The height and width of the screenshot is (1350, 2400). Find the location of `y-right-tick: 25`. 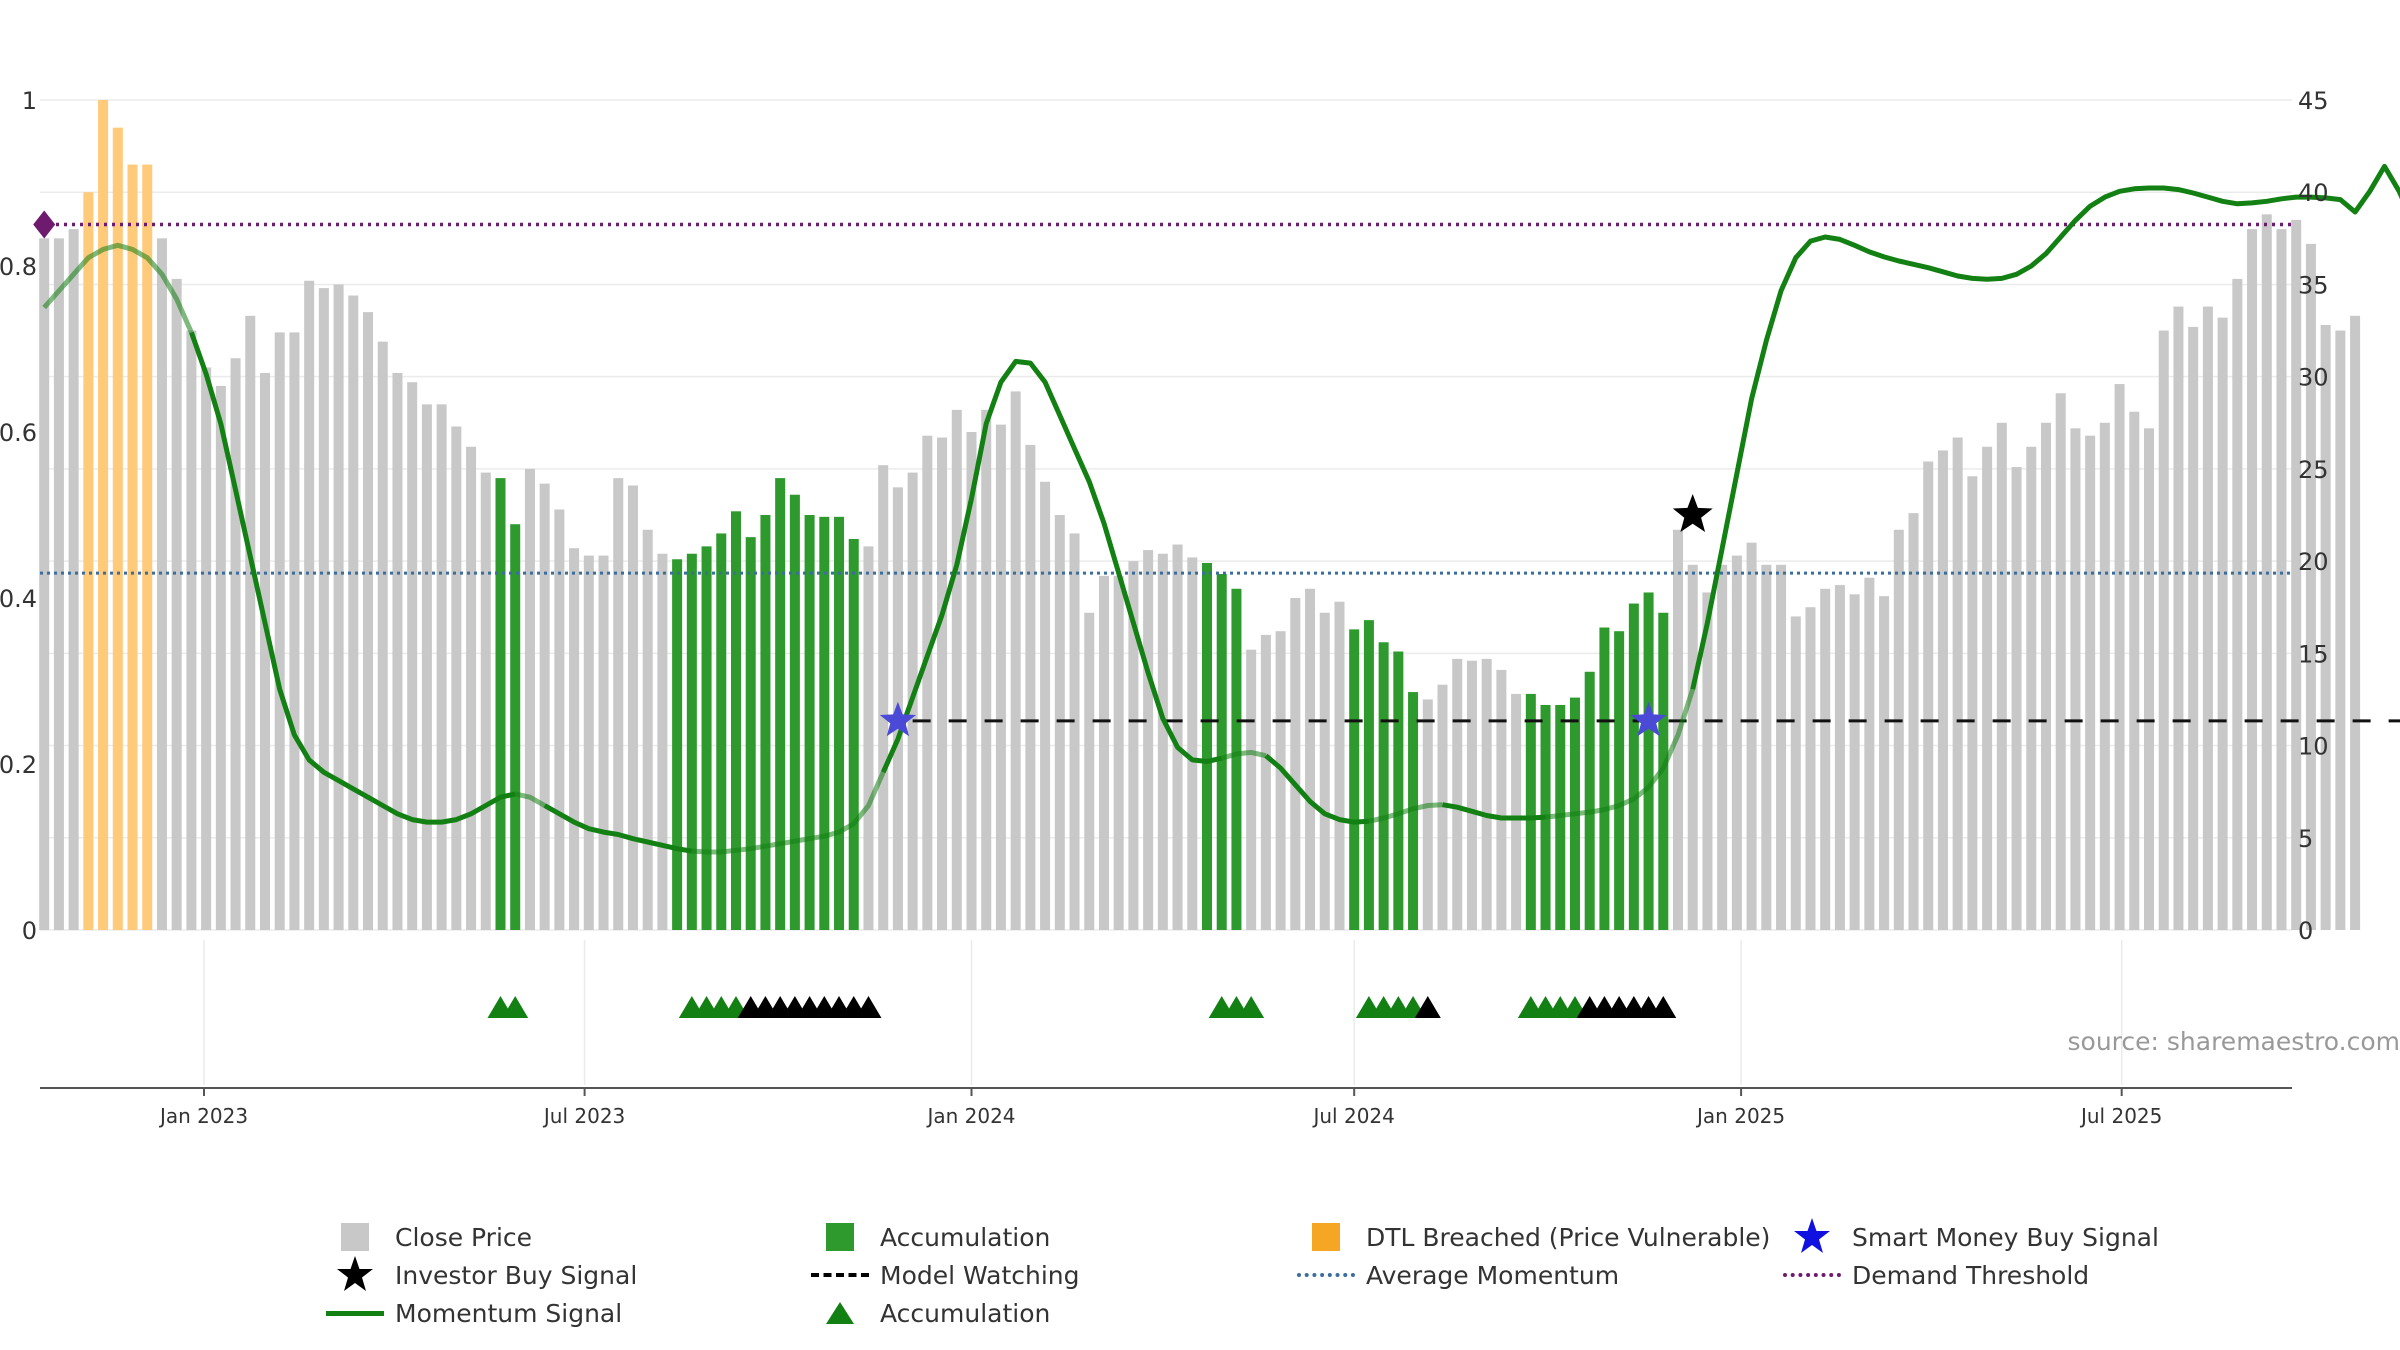

y-right-tick: 25 is located at coordinates (2313, 470).